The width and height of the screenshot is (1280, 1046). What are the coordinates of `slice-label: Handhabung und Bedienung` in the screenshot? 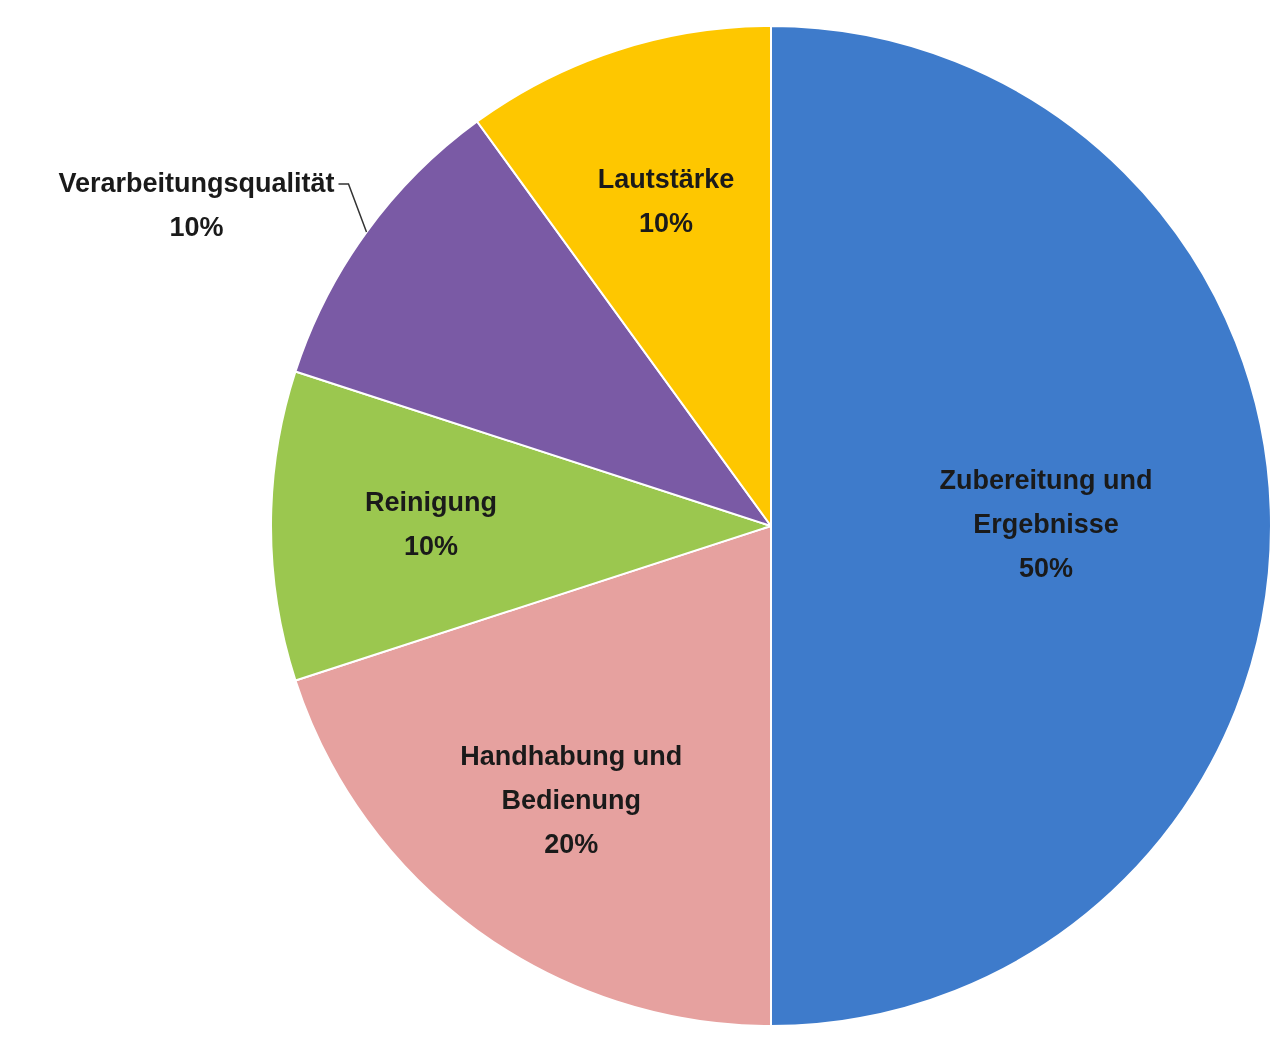 It's located at (571, 777).